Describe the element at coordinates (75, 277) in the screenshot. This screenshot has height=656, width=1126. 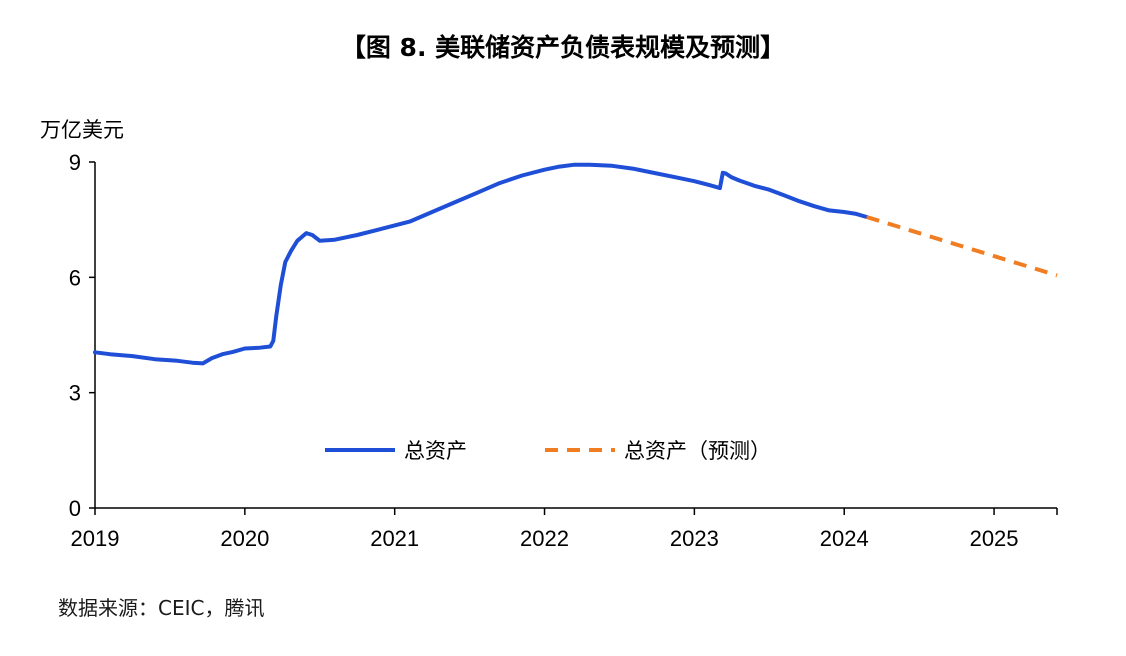
I see `y-tick-label: 6` at that location.